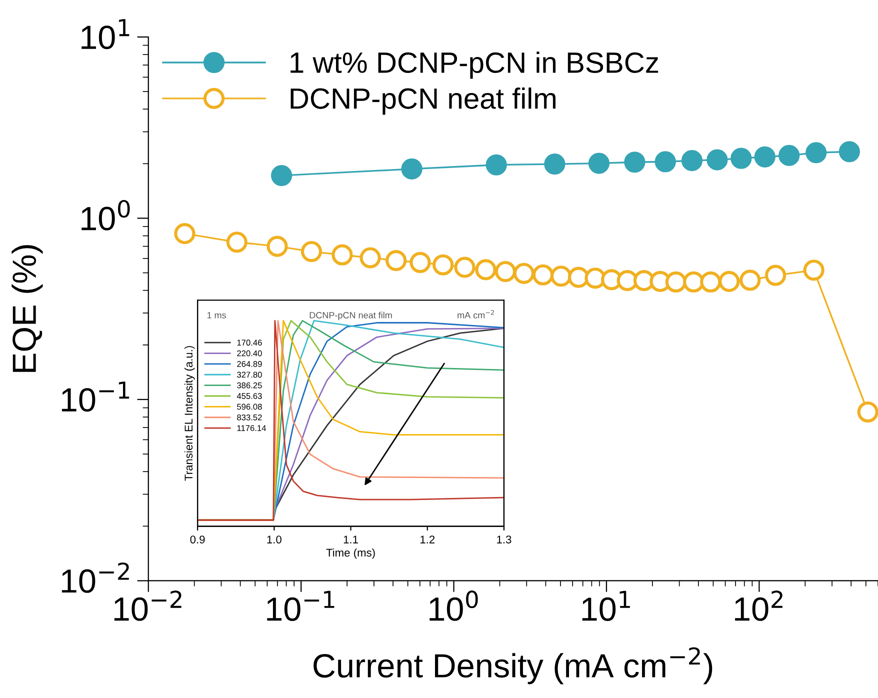 The width and height of the screenshot is (878, 698). Describe the element at coordinates (148, 605) in the screenshot. I see `x-tick-label: 10$^{−2}$` at that location.